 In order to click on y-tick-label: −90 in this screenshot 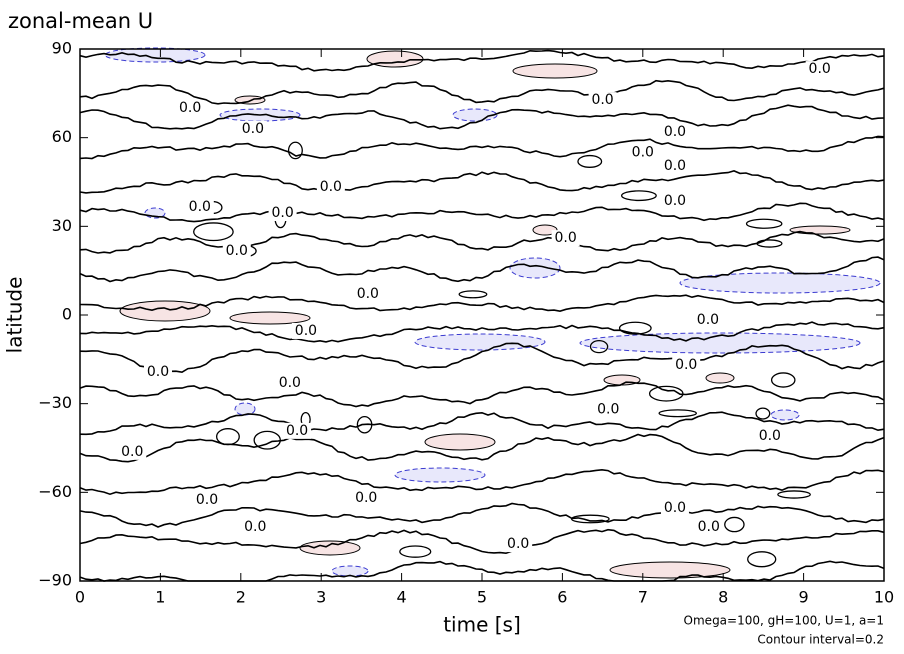, I will do `click(55, 580)`.